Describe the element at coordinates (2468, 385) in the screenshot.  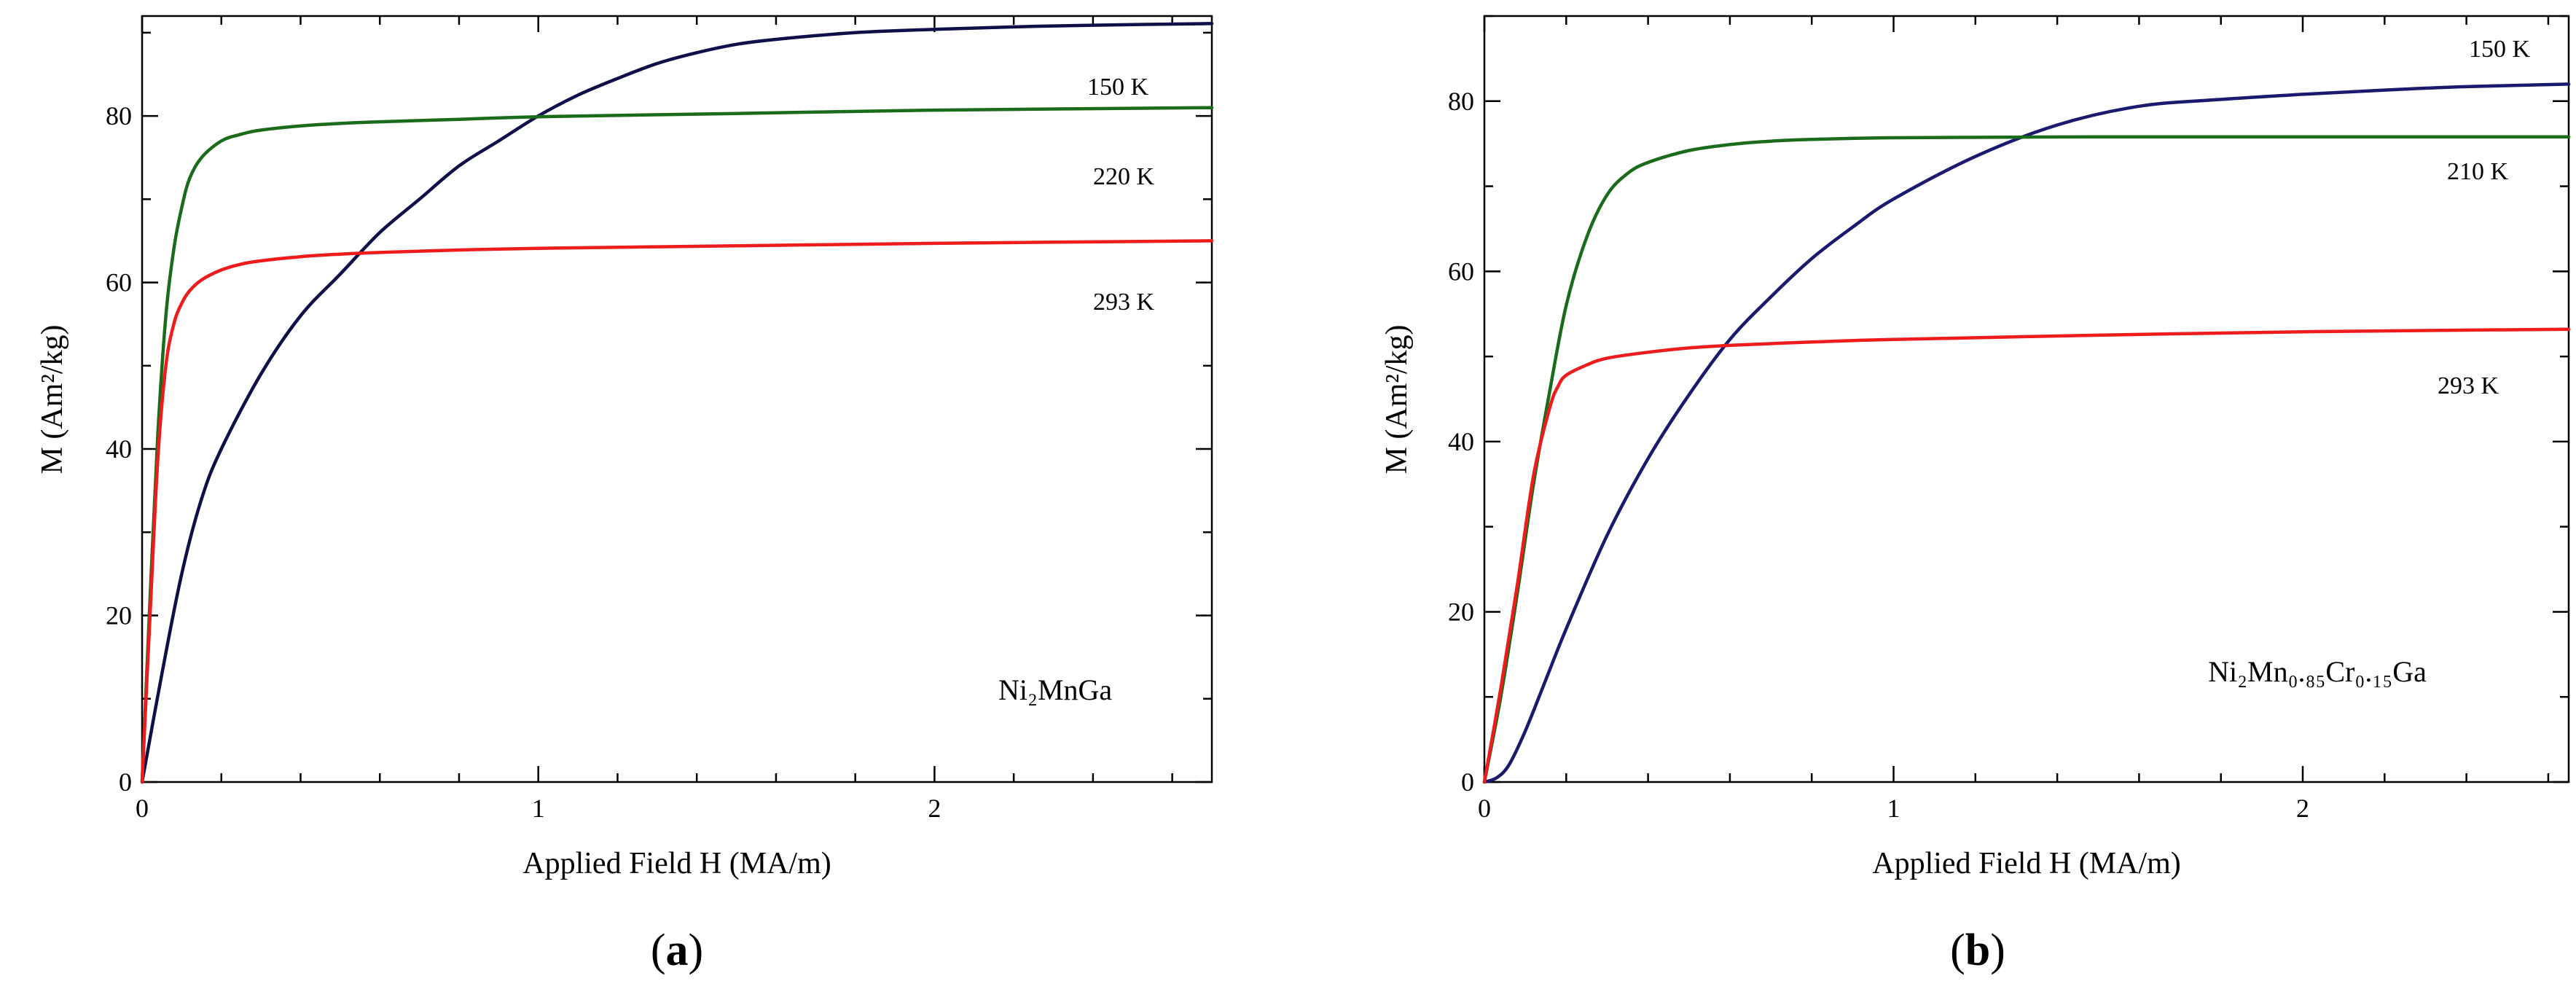
I see `series-label-293k-b: 293 K` at that location.